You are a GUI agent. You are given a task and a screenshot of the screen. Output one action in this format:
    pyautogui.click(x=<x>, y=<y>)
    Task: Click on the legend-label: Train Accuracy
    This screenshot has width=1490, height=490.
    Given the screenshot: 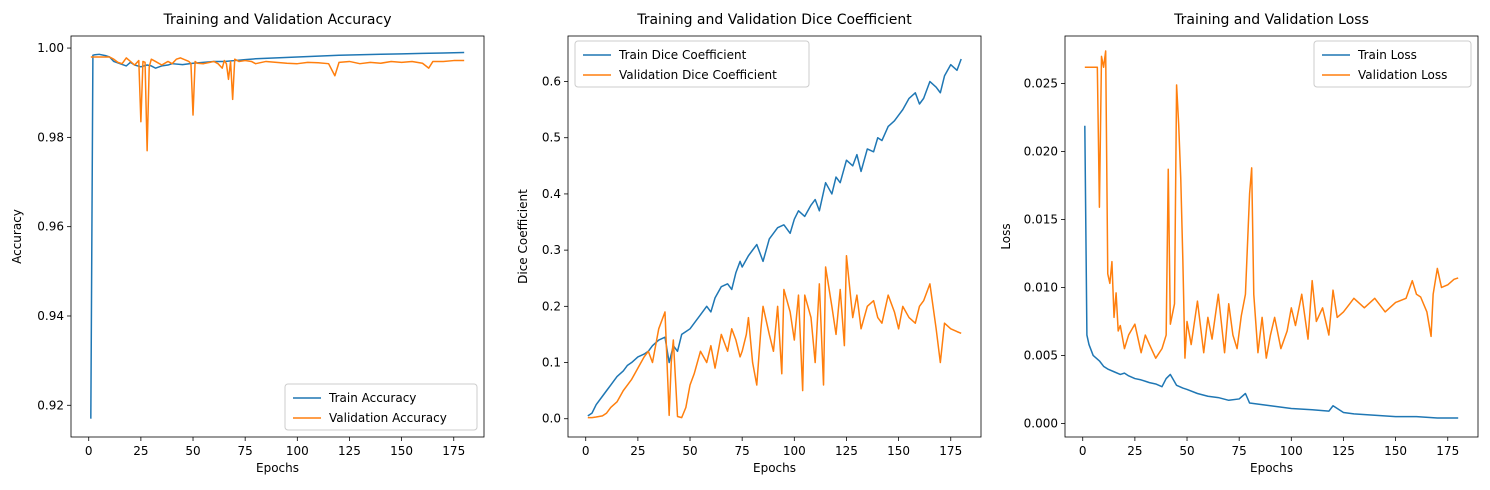 What is the action you would take?
    pyautogui.click(x=372, y=398)
    